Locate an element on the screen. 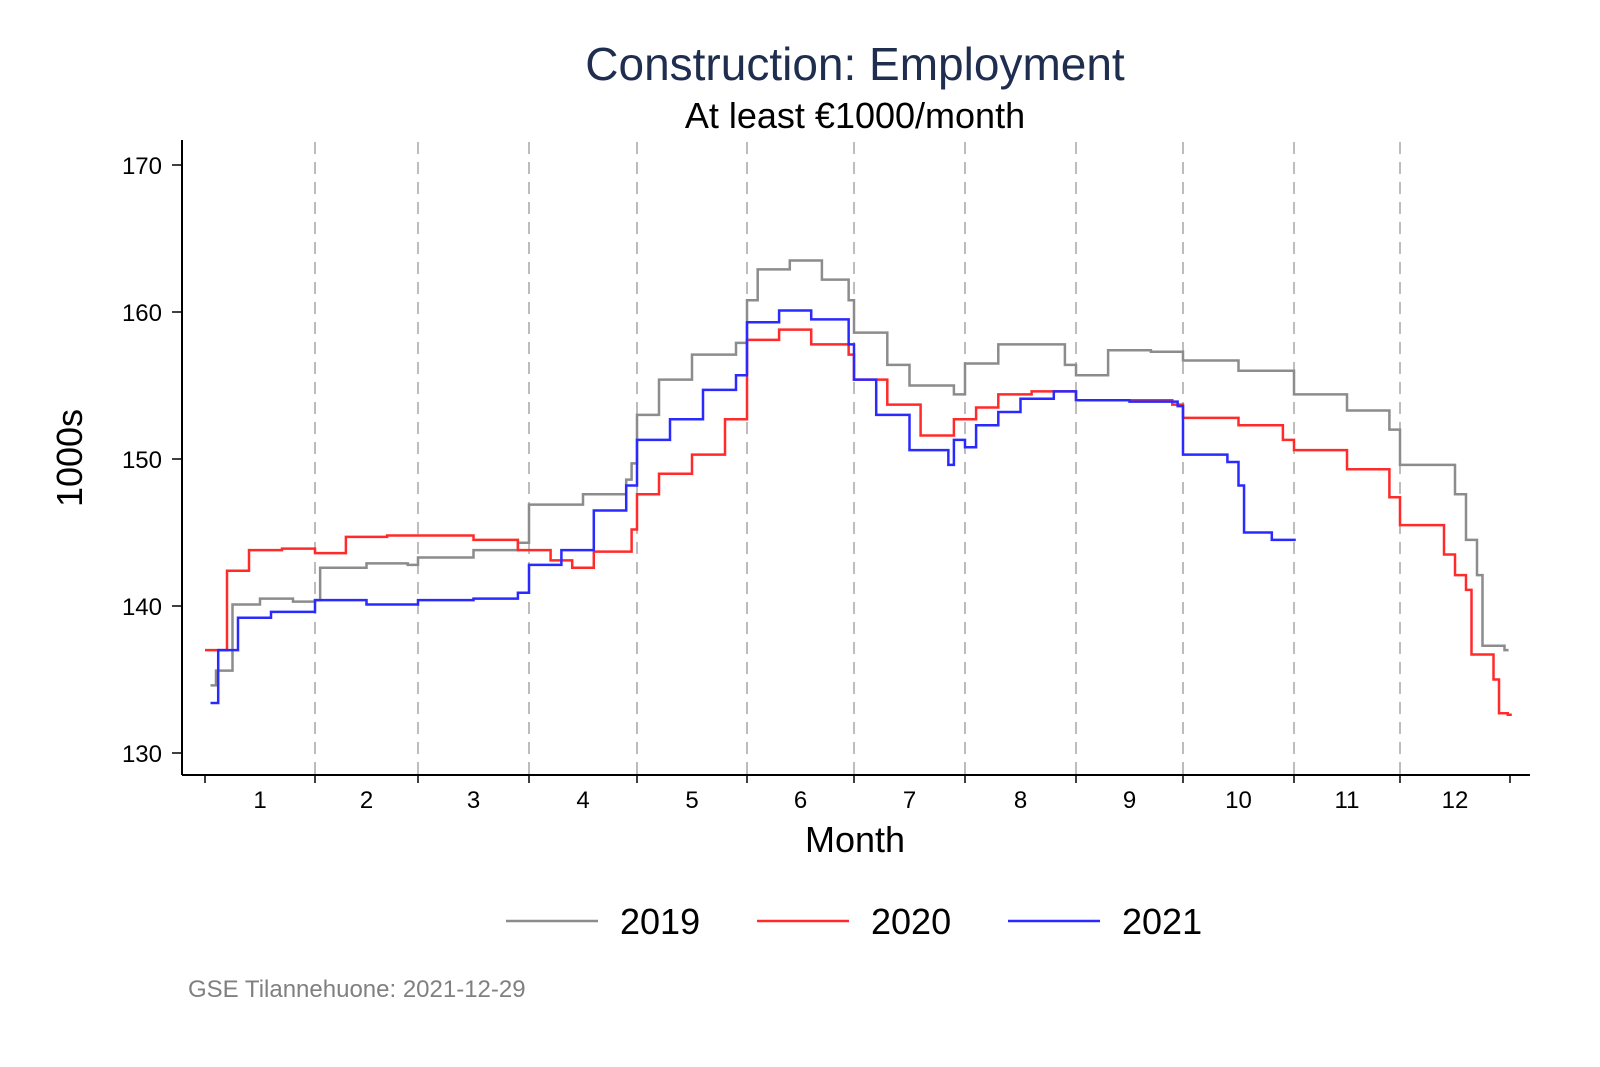 This screenshot has width=1600, height=1067. y-ticks: 130 140 150 160 170 is located at coordinates (152, 460).